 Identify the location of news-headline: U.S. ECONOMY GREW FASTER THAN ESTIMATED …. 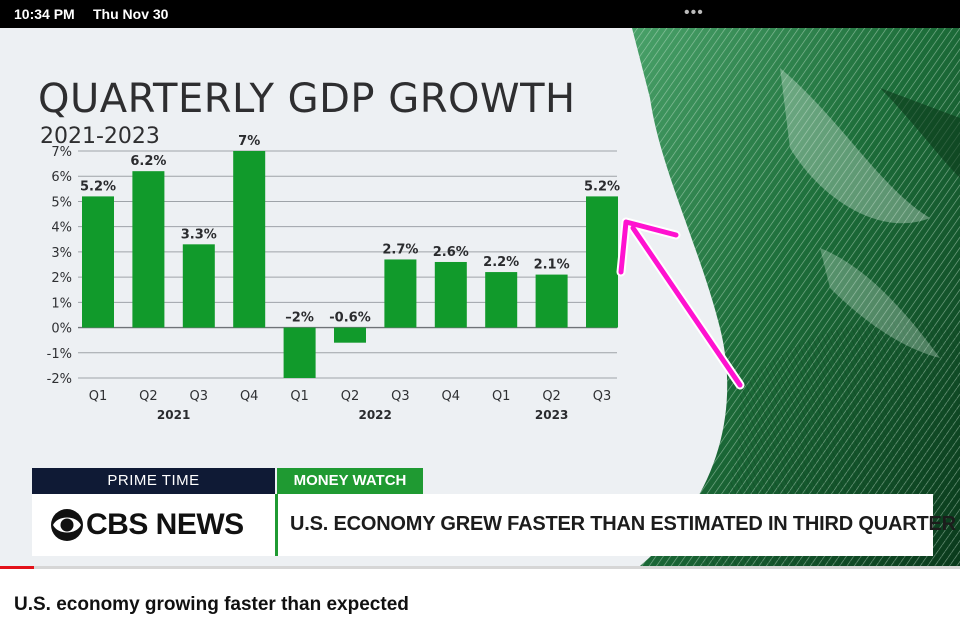
(623, 524).